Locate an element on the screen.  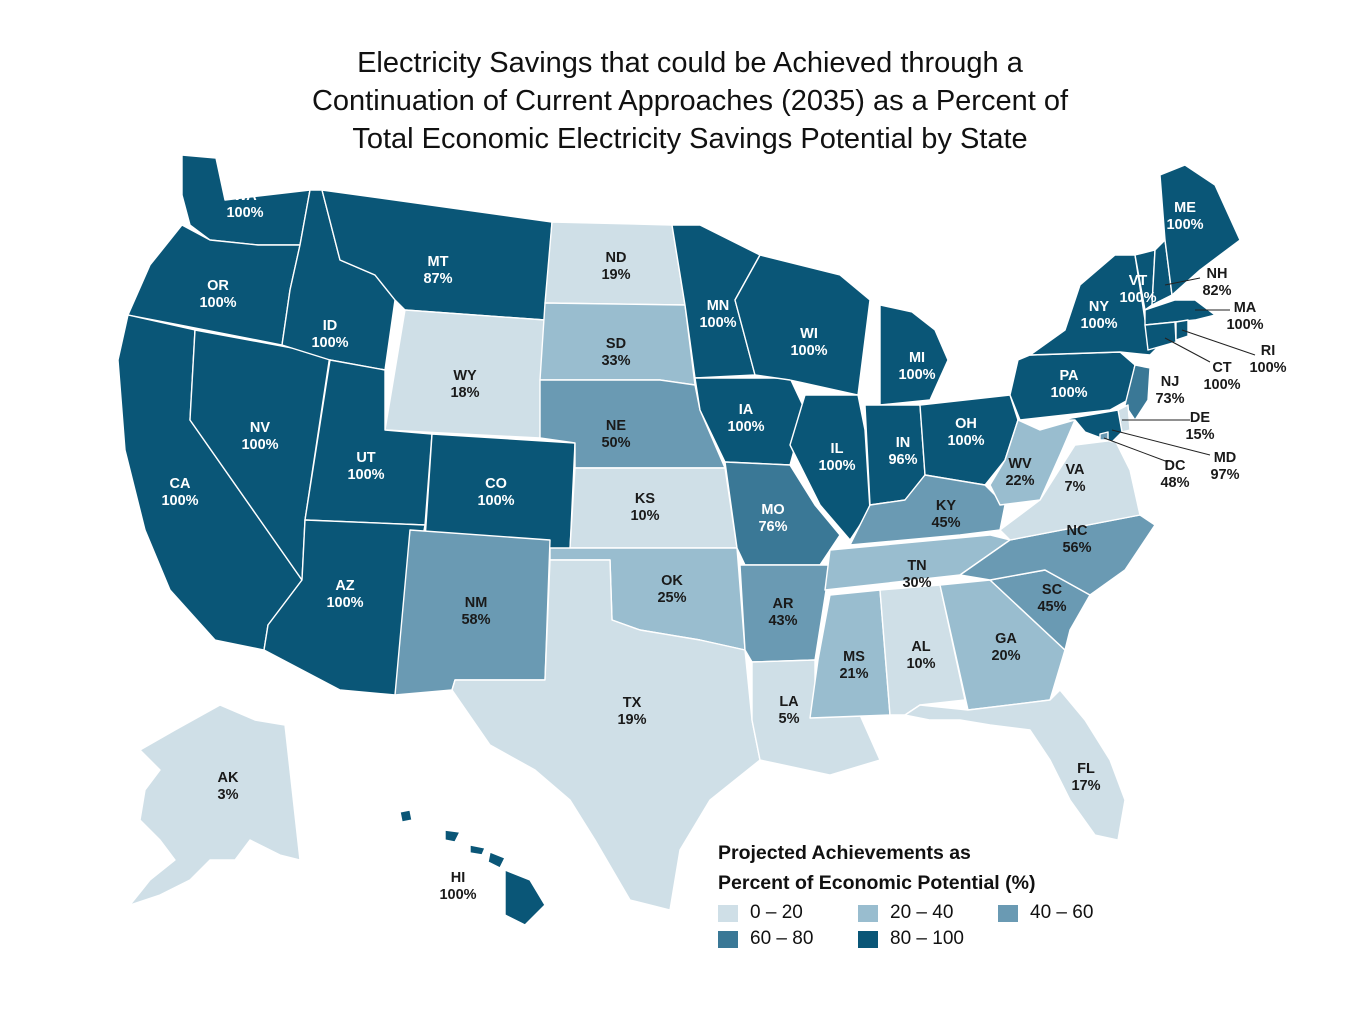
legend-row-2: 60 – 80 80 – 100 is located at coordinates (948, 939).